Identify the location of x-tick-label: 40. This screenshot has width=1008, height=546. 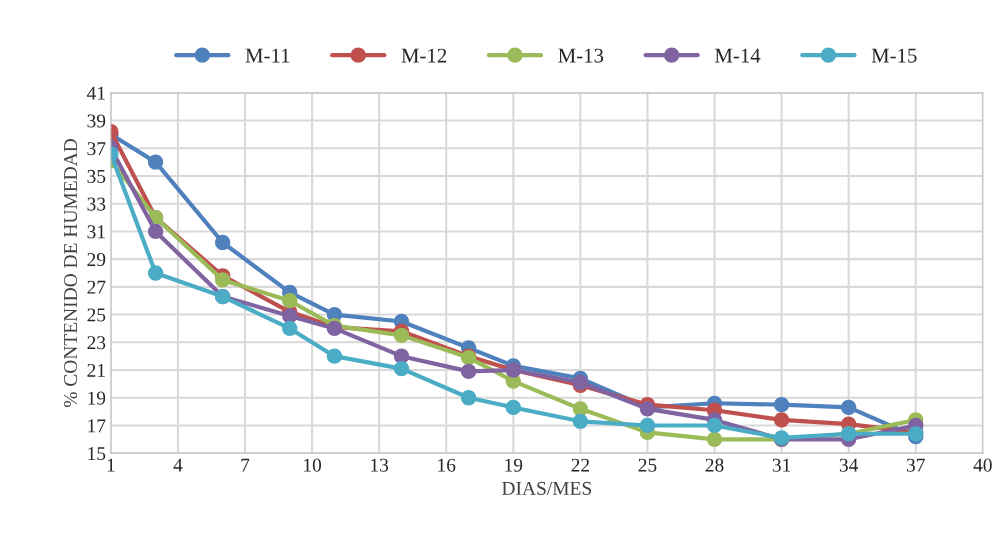
(982, 465).